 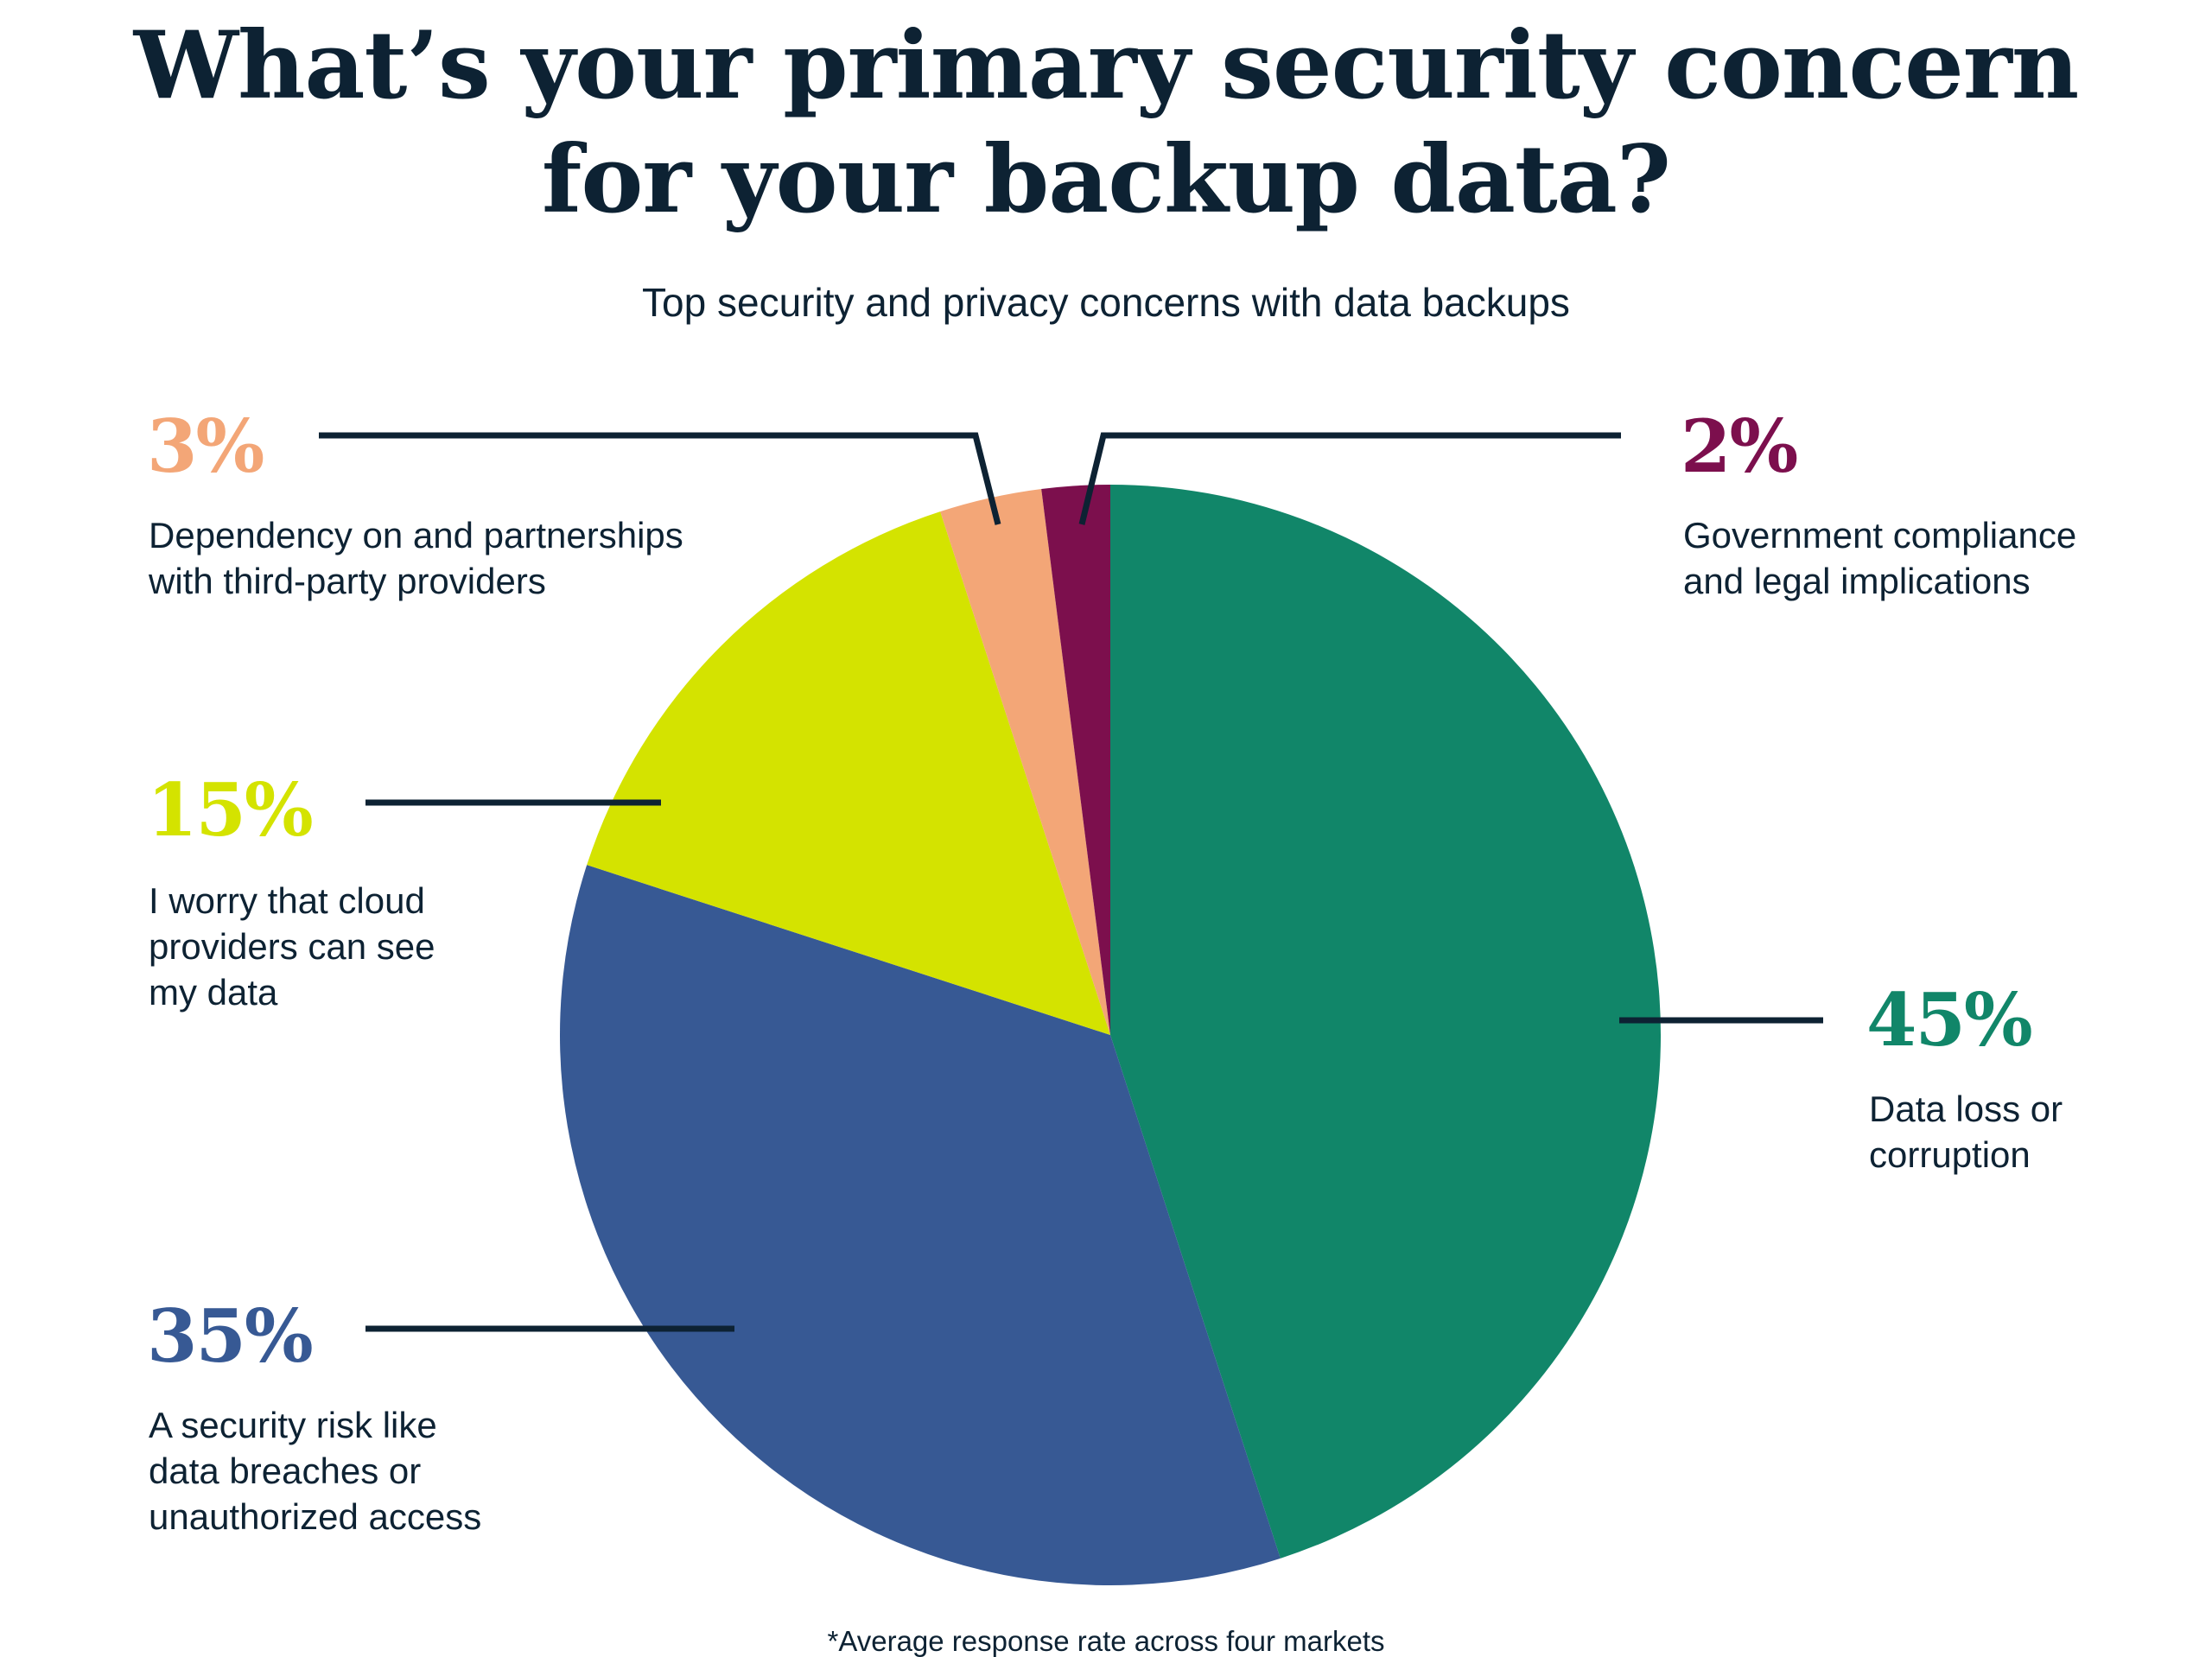 What do you see at coordinates (287, 900) in the screenshot?
I see `desc-line: I worry that cloud` at bounding box center [287, 900].